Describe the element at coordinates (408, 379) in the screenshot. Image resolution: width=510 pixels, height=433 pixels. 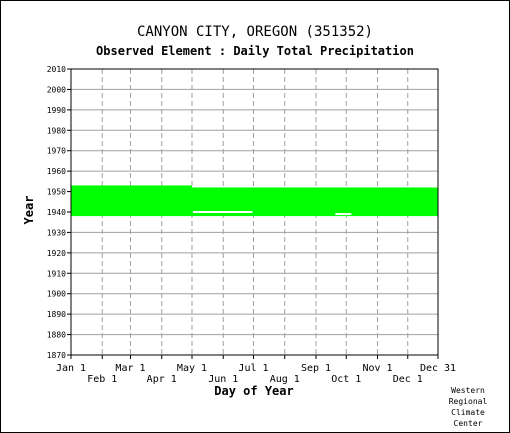
I see `x-tick-label: Dec 1` at that location.